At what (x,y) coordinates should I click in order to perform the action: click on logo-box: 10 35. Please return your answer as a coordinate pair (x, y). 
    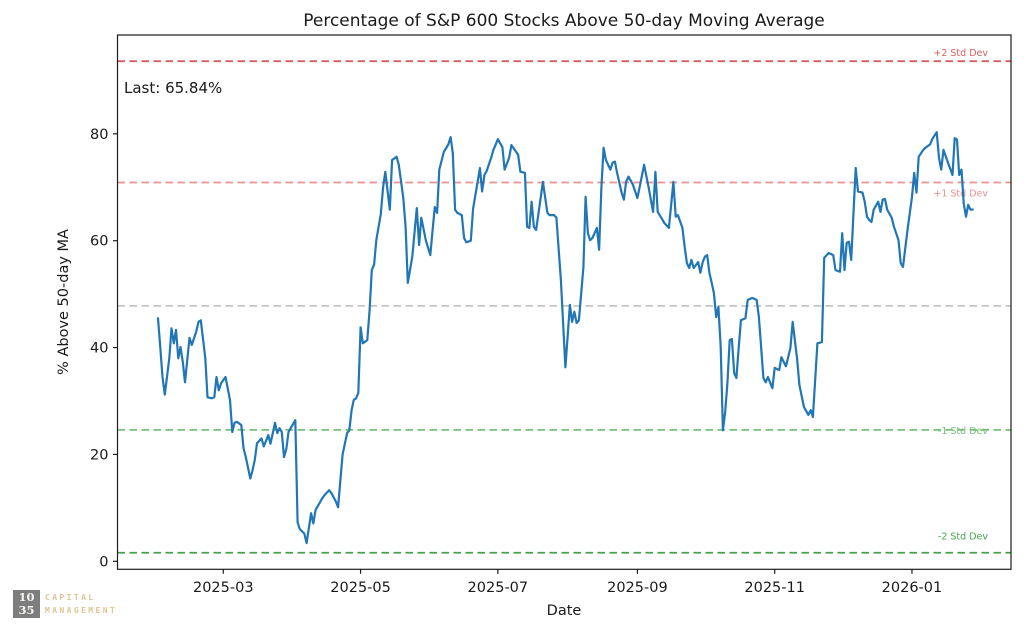
    Looking at the image, I should click on (26, 604).